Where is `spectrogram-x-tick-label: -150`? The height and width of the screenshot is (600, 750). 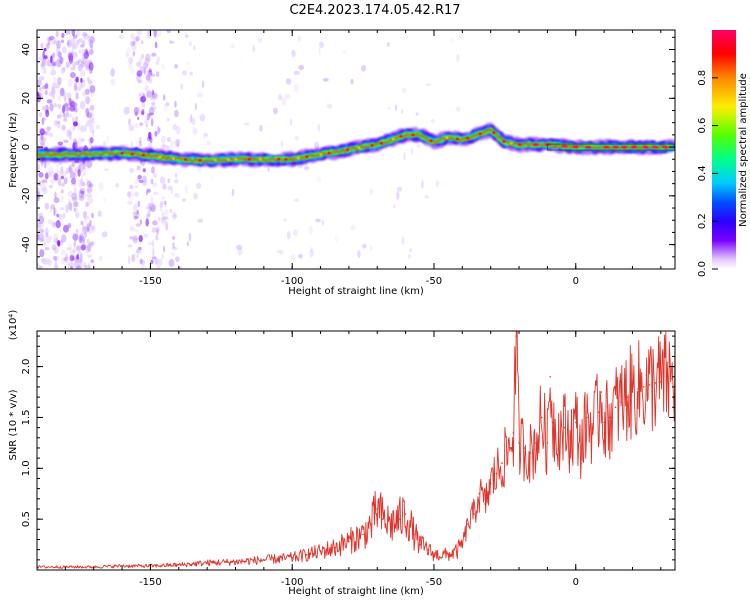 spectrogram-x-tick-label: -150 is located at coordinates (150, 281).